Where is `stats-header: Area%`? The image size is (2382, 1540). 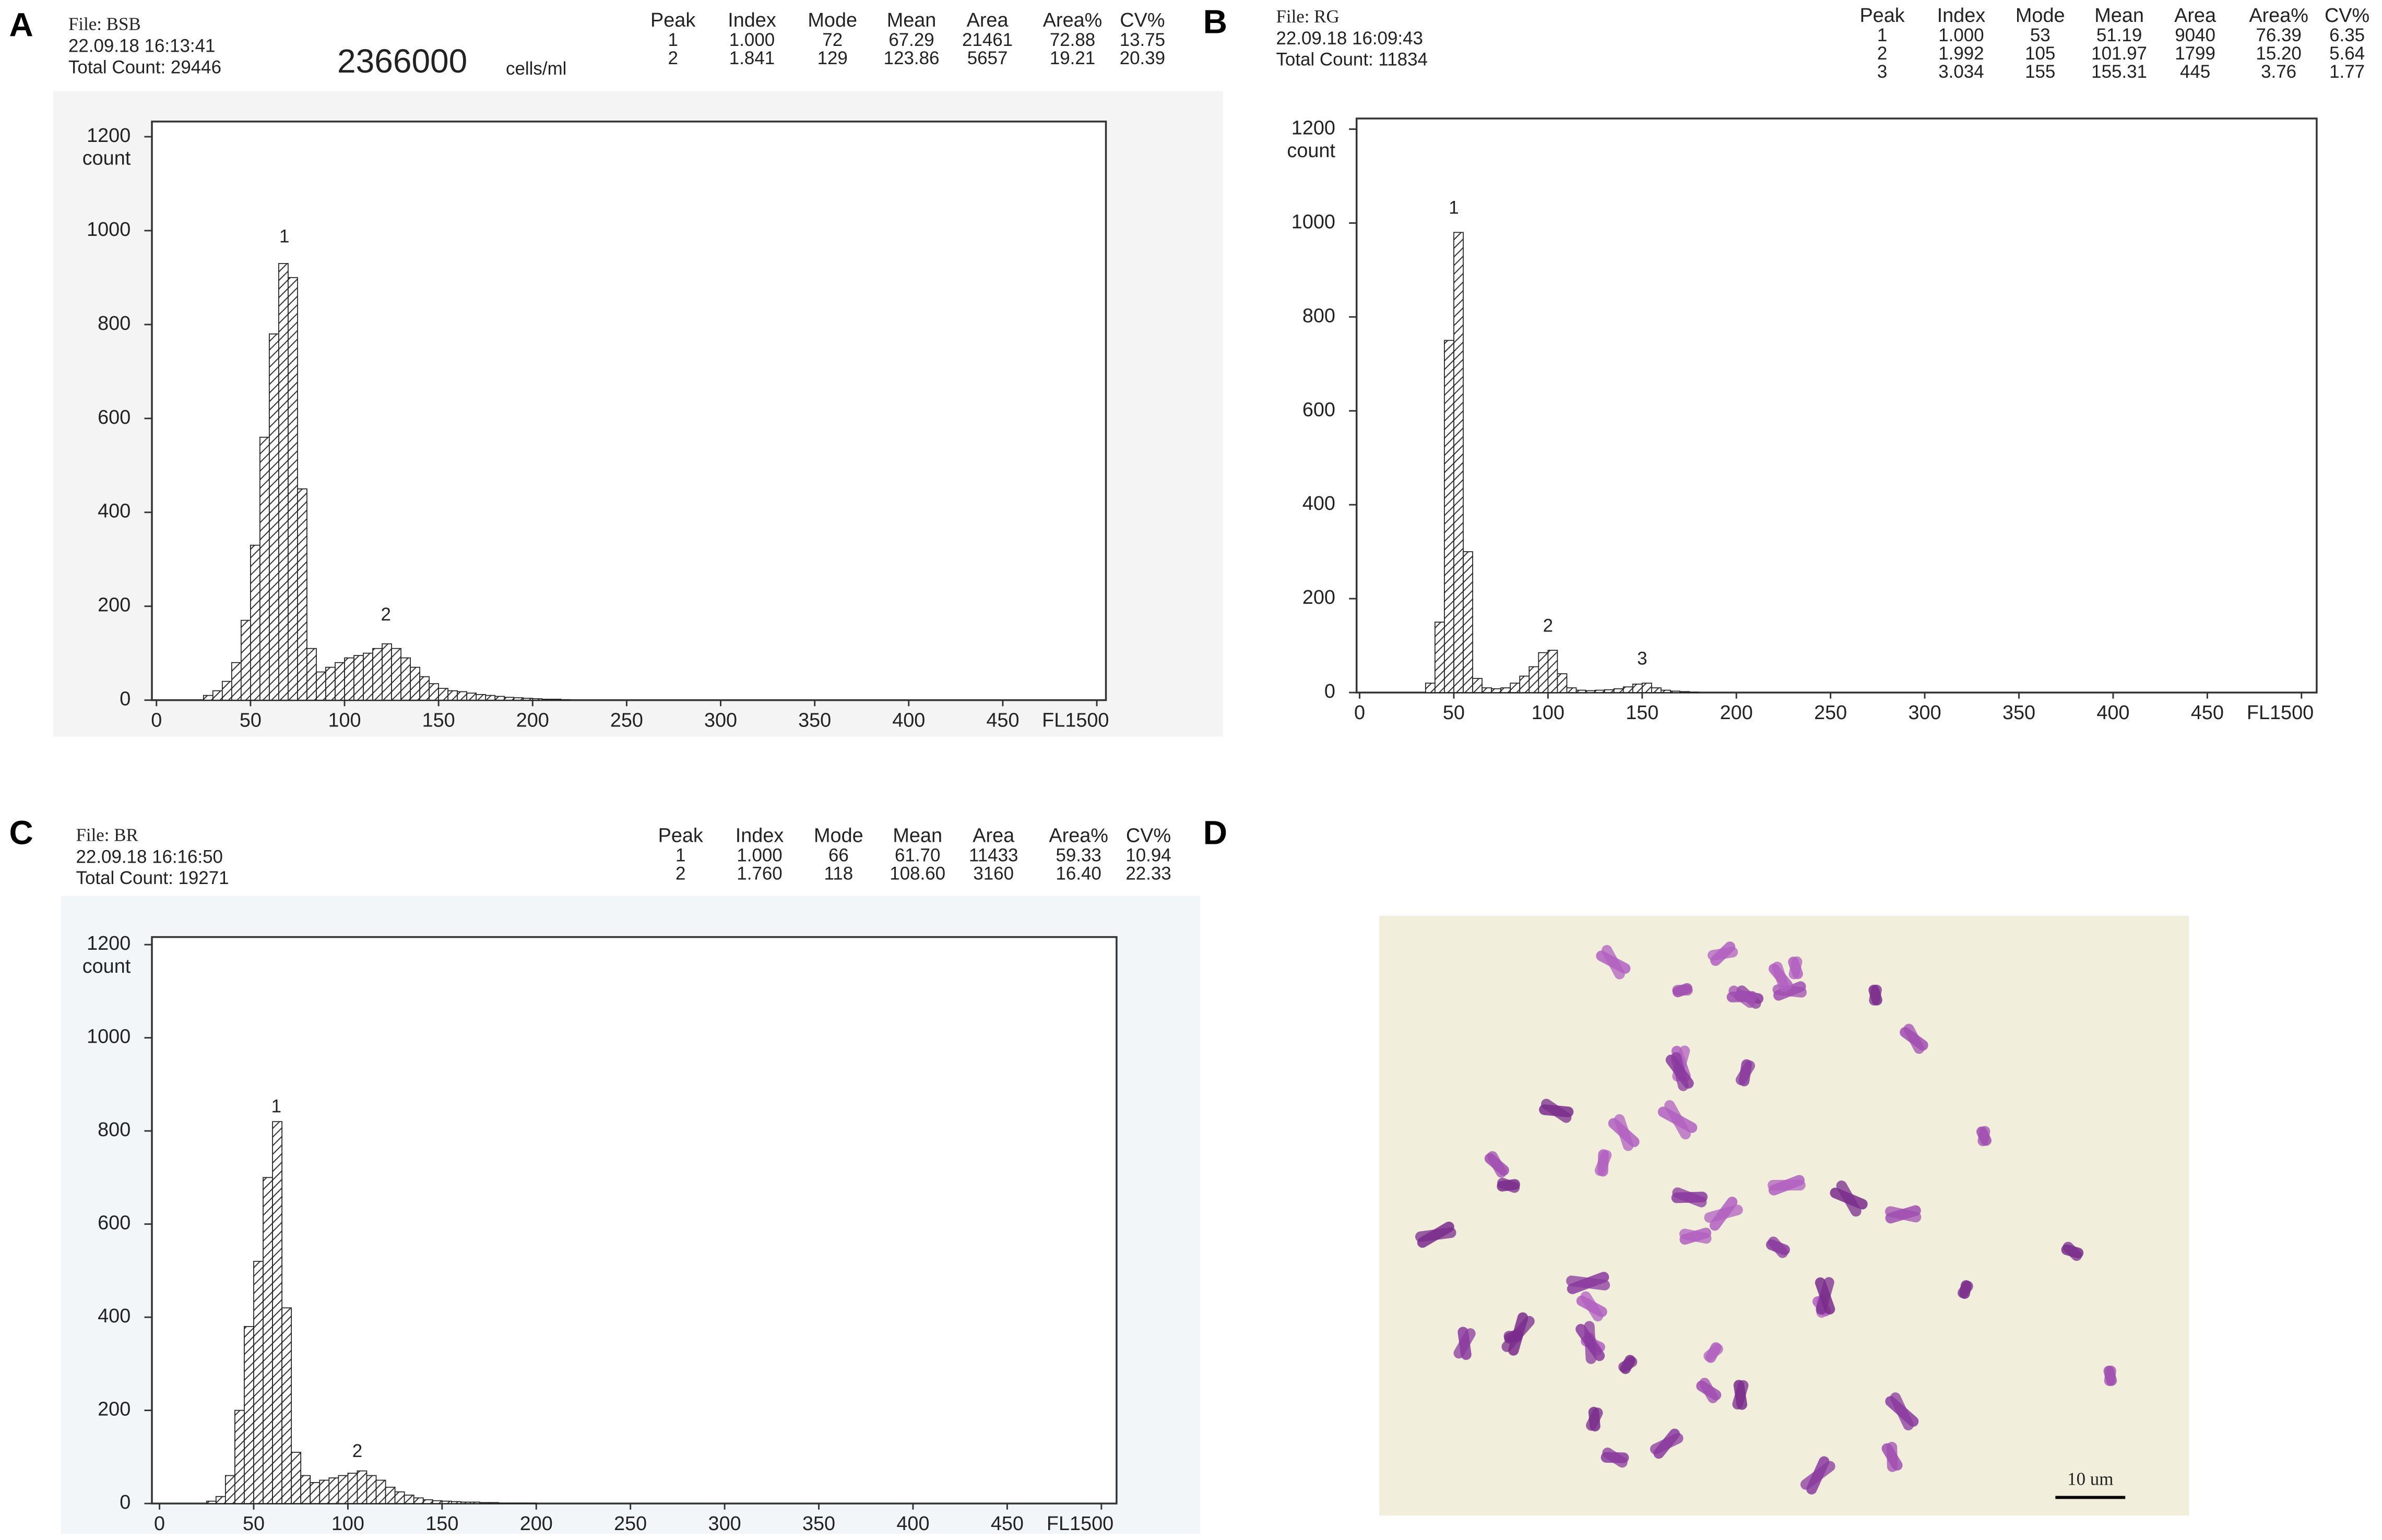
stats-header: Area% is located at coordinates (1078, 836).